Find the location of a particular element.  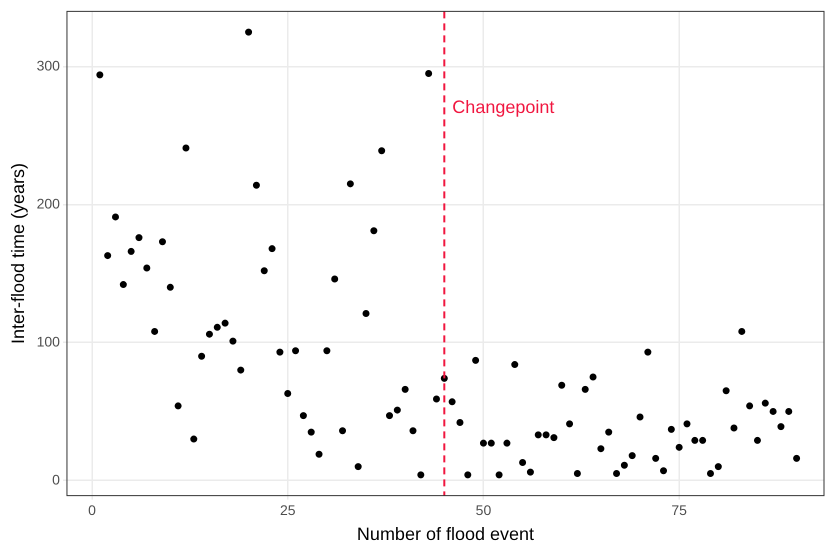

y-tick-label: 300 is located at coordinates (48, 65).